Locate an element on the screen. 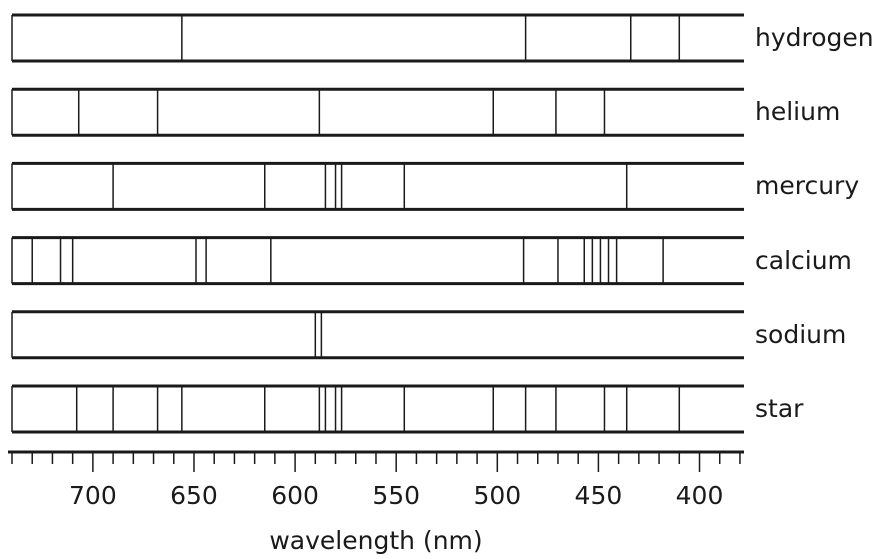 The height and width of the screenshot is (559, 880). tick-label: 600 is located at coordinates (295, 495).